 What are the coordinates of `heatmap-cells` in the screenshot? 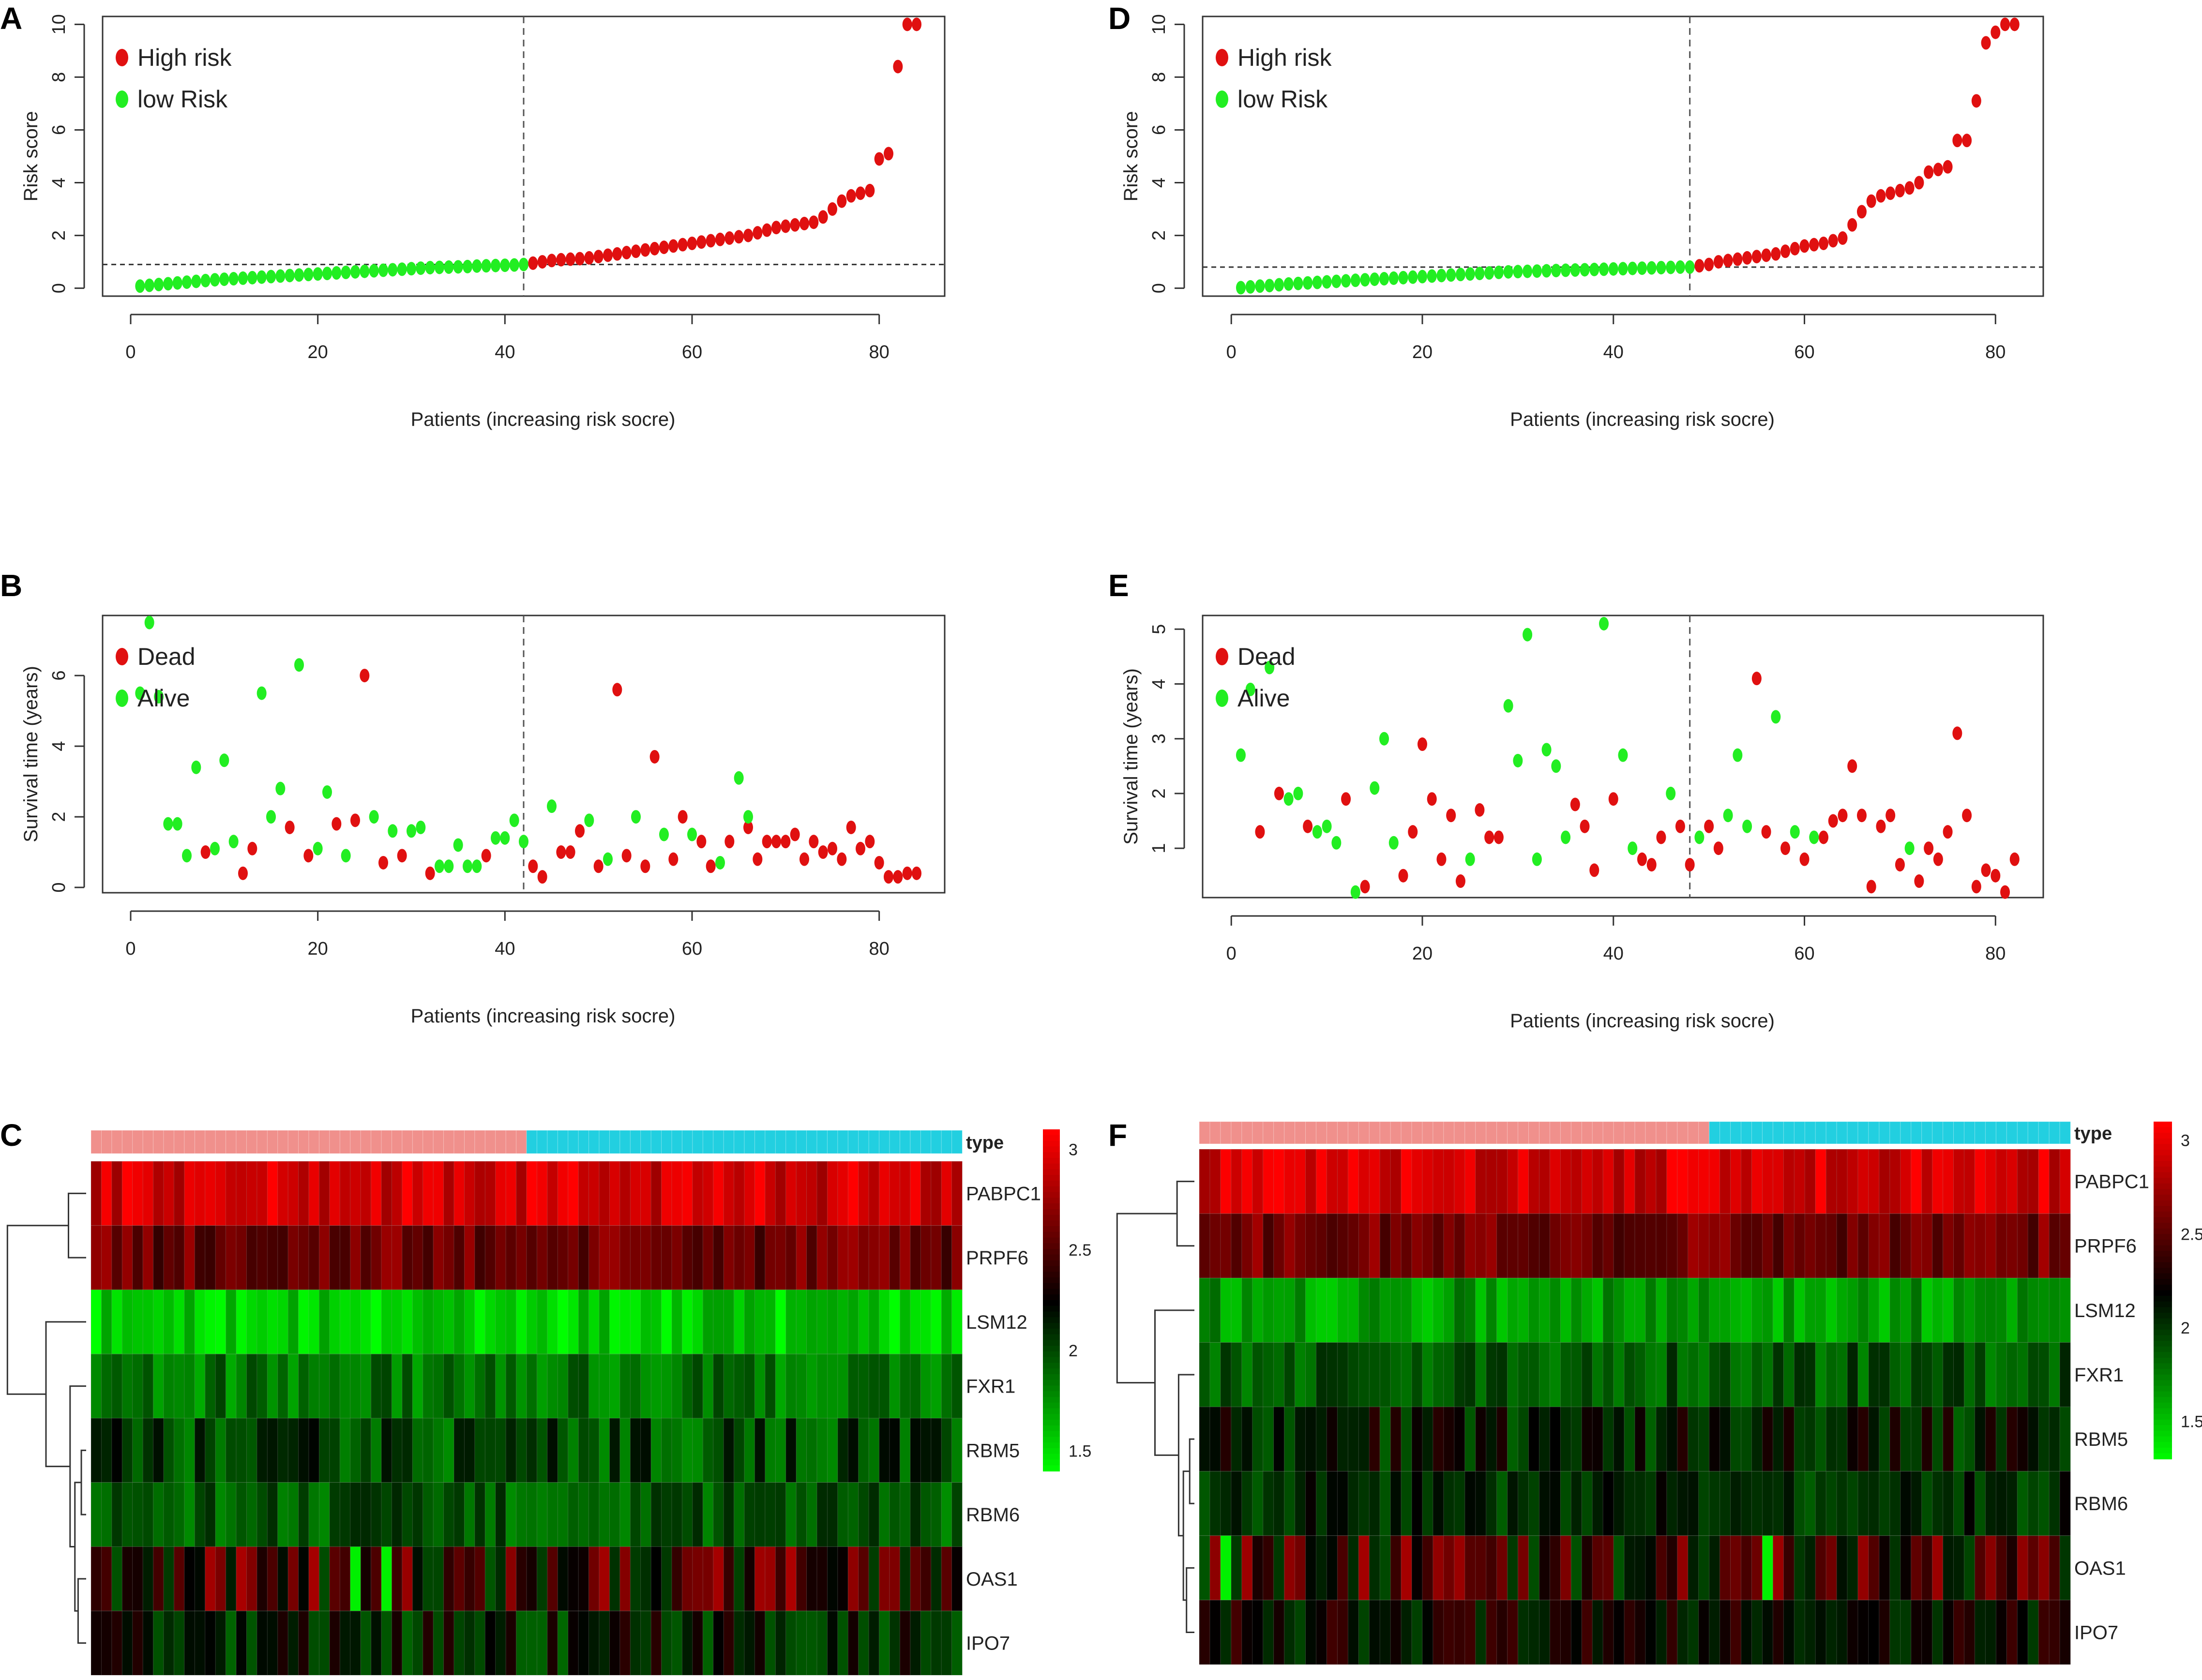 It's located at (526, 1419).